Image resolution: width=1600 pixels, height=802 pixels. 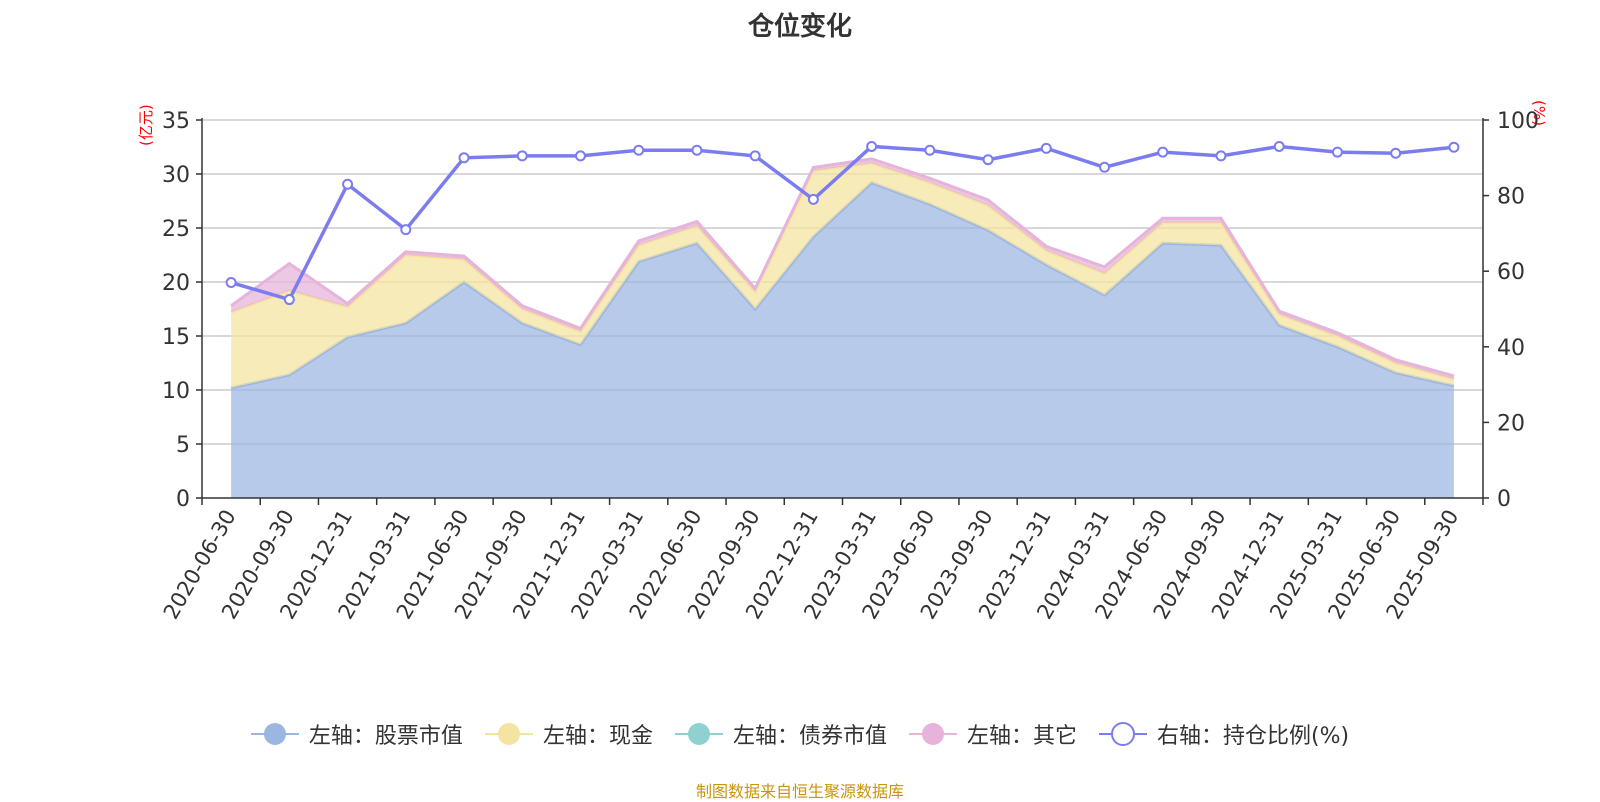 What do you see at coordinates (385, 736) in the screenshot?
I see `legend-label-stock: 左轴：股票市值` at bounding box center [385, 736].